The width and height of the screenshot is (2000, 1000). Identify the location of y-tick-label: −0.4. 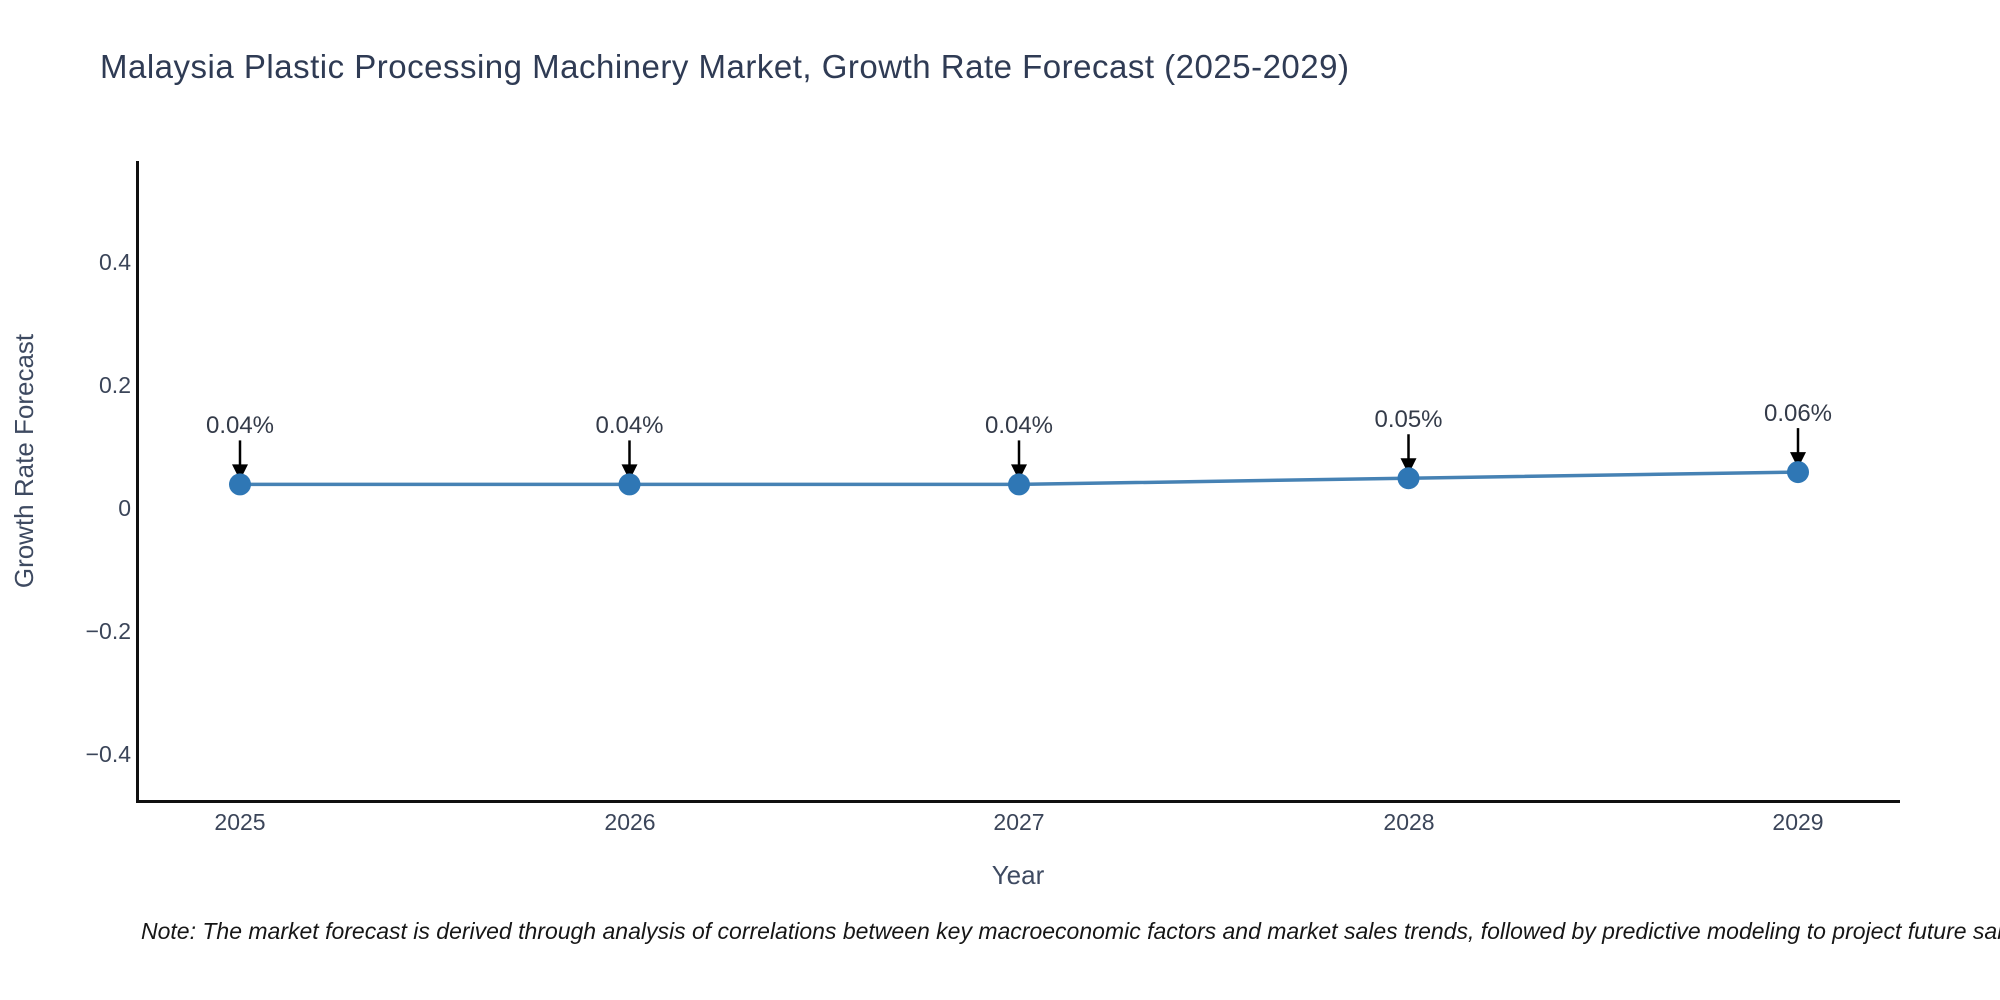
(108, 754).